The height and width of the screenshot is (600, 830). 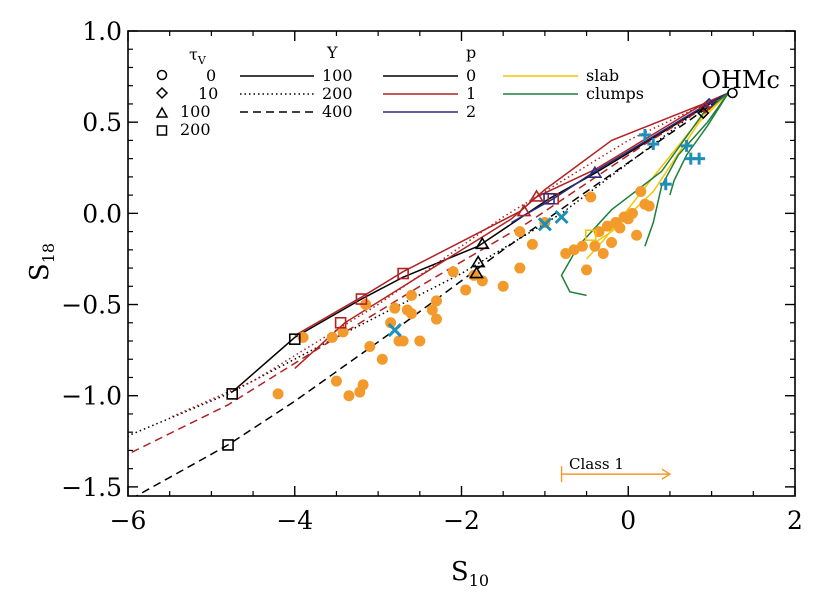 What do you see at coordinates (198, 56) in the screenshot?
I see `legend-tau-header: τV` at bounding box center [198, 56].